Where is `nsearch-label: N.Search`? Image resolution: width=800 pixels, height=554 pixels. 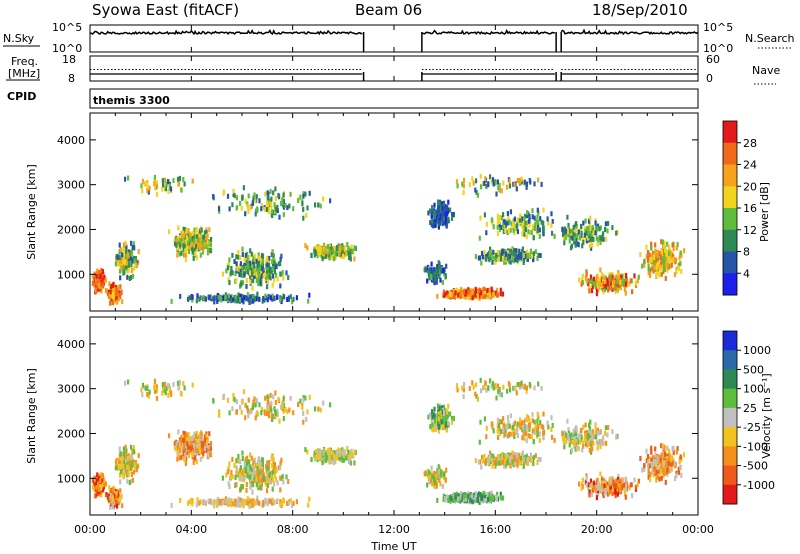 nsearch-label: N.Search is located at coordinates (770, 38).